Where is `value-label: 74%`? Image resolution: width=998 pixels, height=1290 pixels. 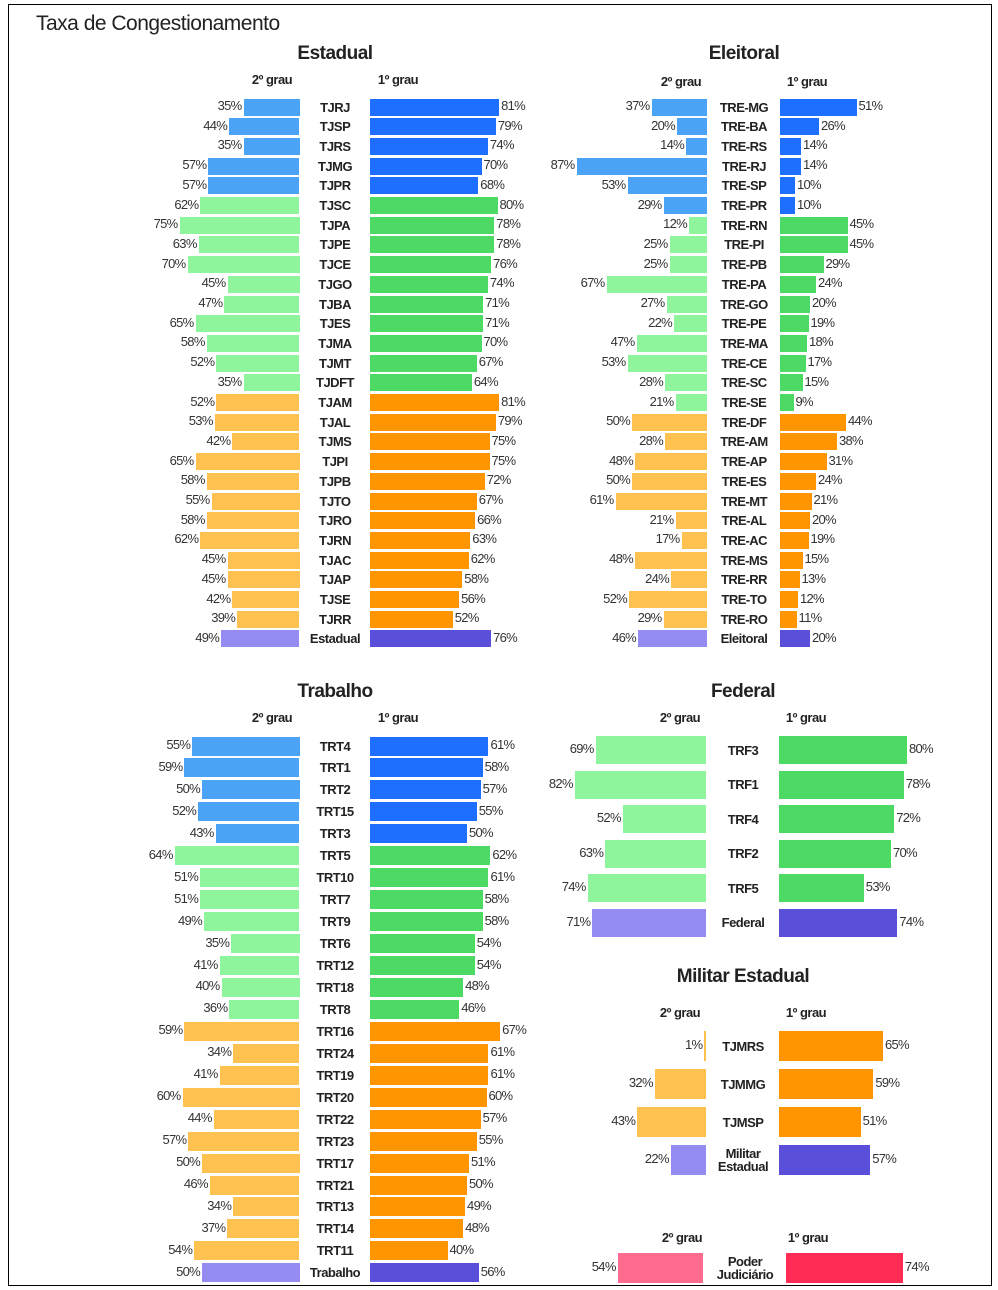 value-label: 74% is located at coordinates (911, 921).